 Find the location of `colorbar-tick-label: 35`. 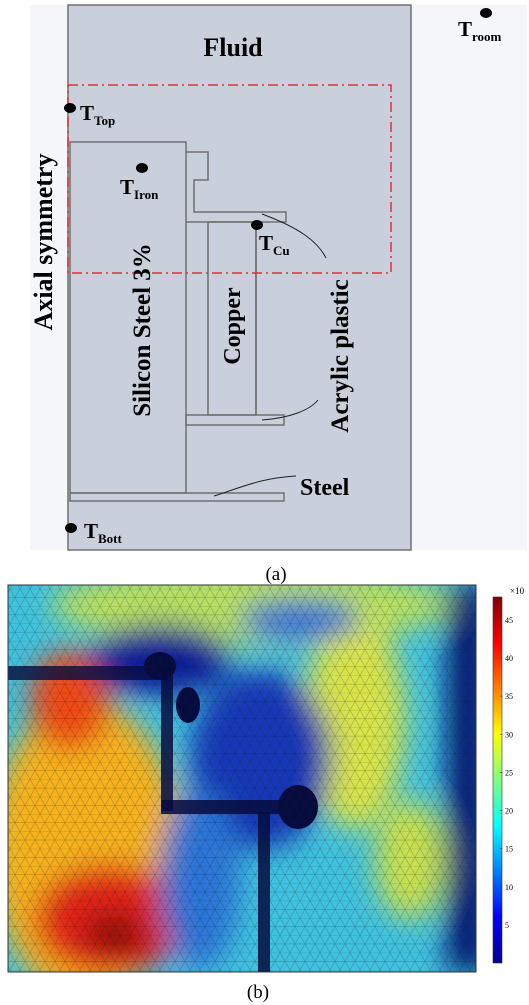

colorbar-tick-label: 35 is located at coordinates (509, 696).